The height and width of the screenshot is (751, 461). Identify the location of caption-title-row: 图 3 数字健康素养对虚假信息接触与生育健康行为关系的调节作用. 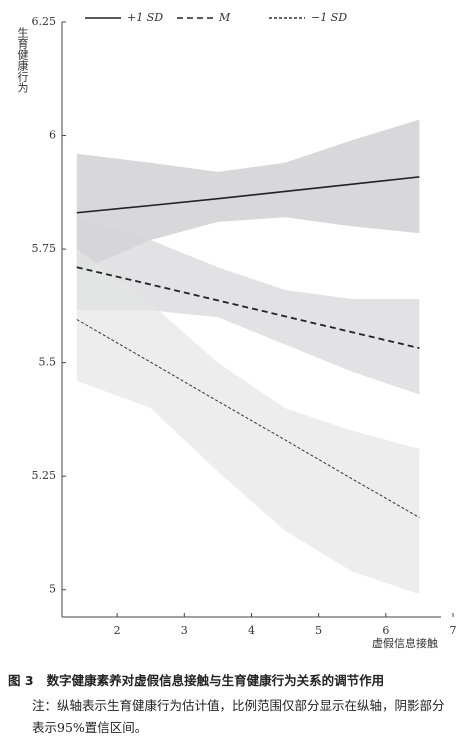
(231, 679).